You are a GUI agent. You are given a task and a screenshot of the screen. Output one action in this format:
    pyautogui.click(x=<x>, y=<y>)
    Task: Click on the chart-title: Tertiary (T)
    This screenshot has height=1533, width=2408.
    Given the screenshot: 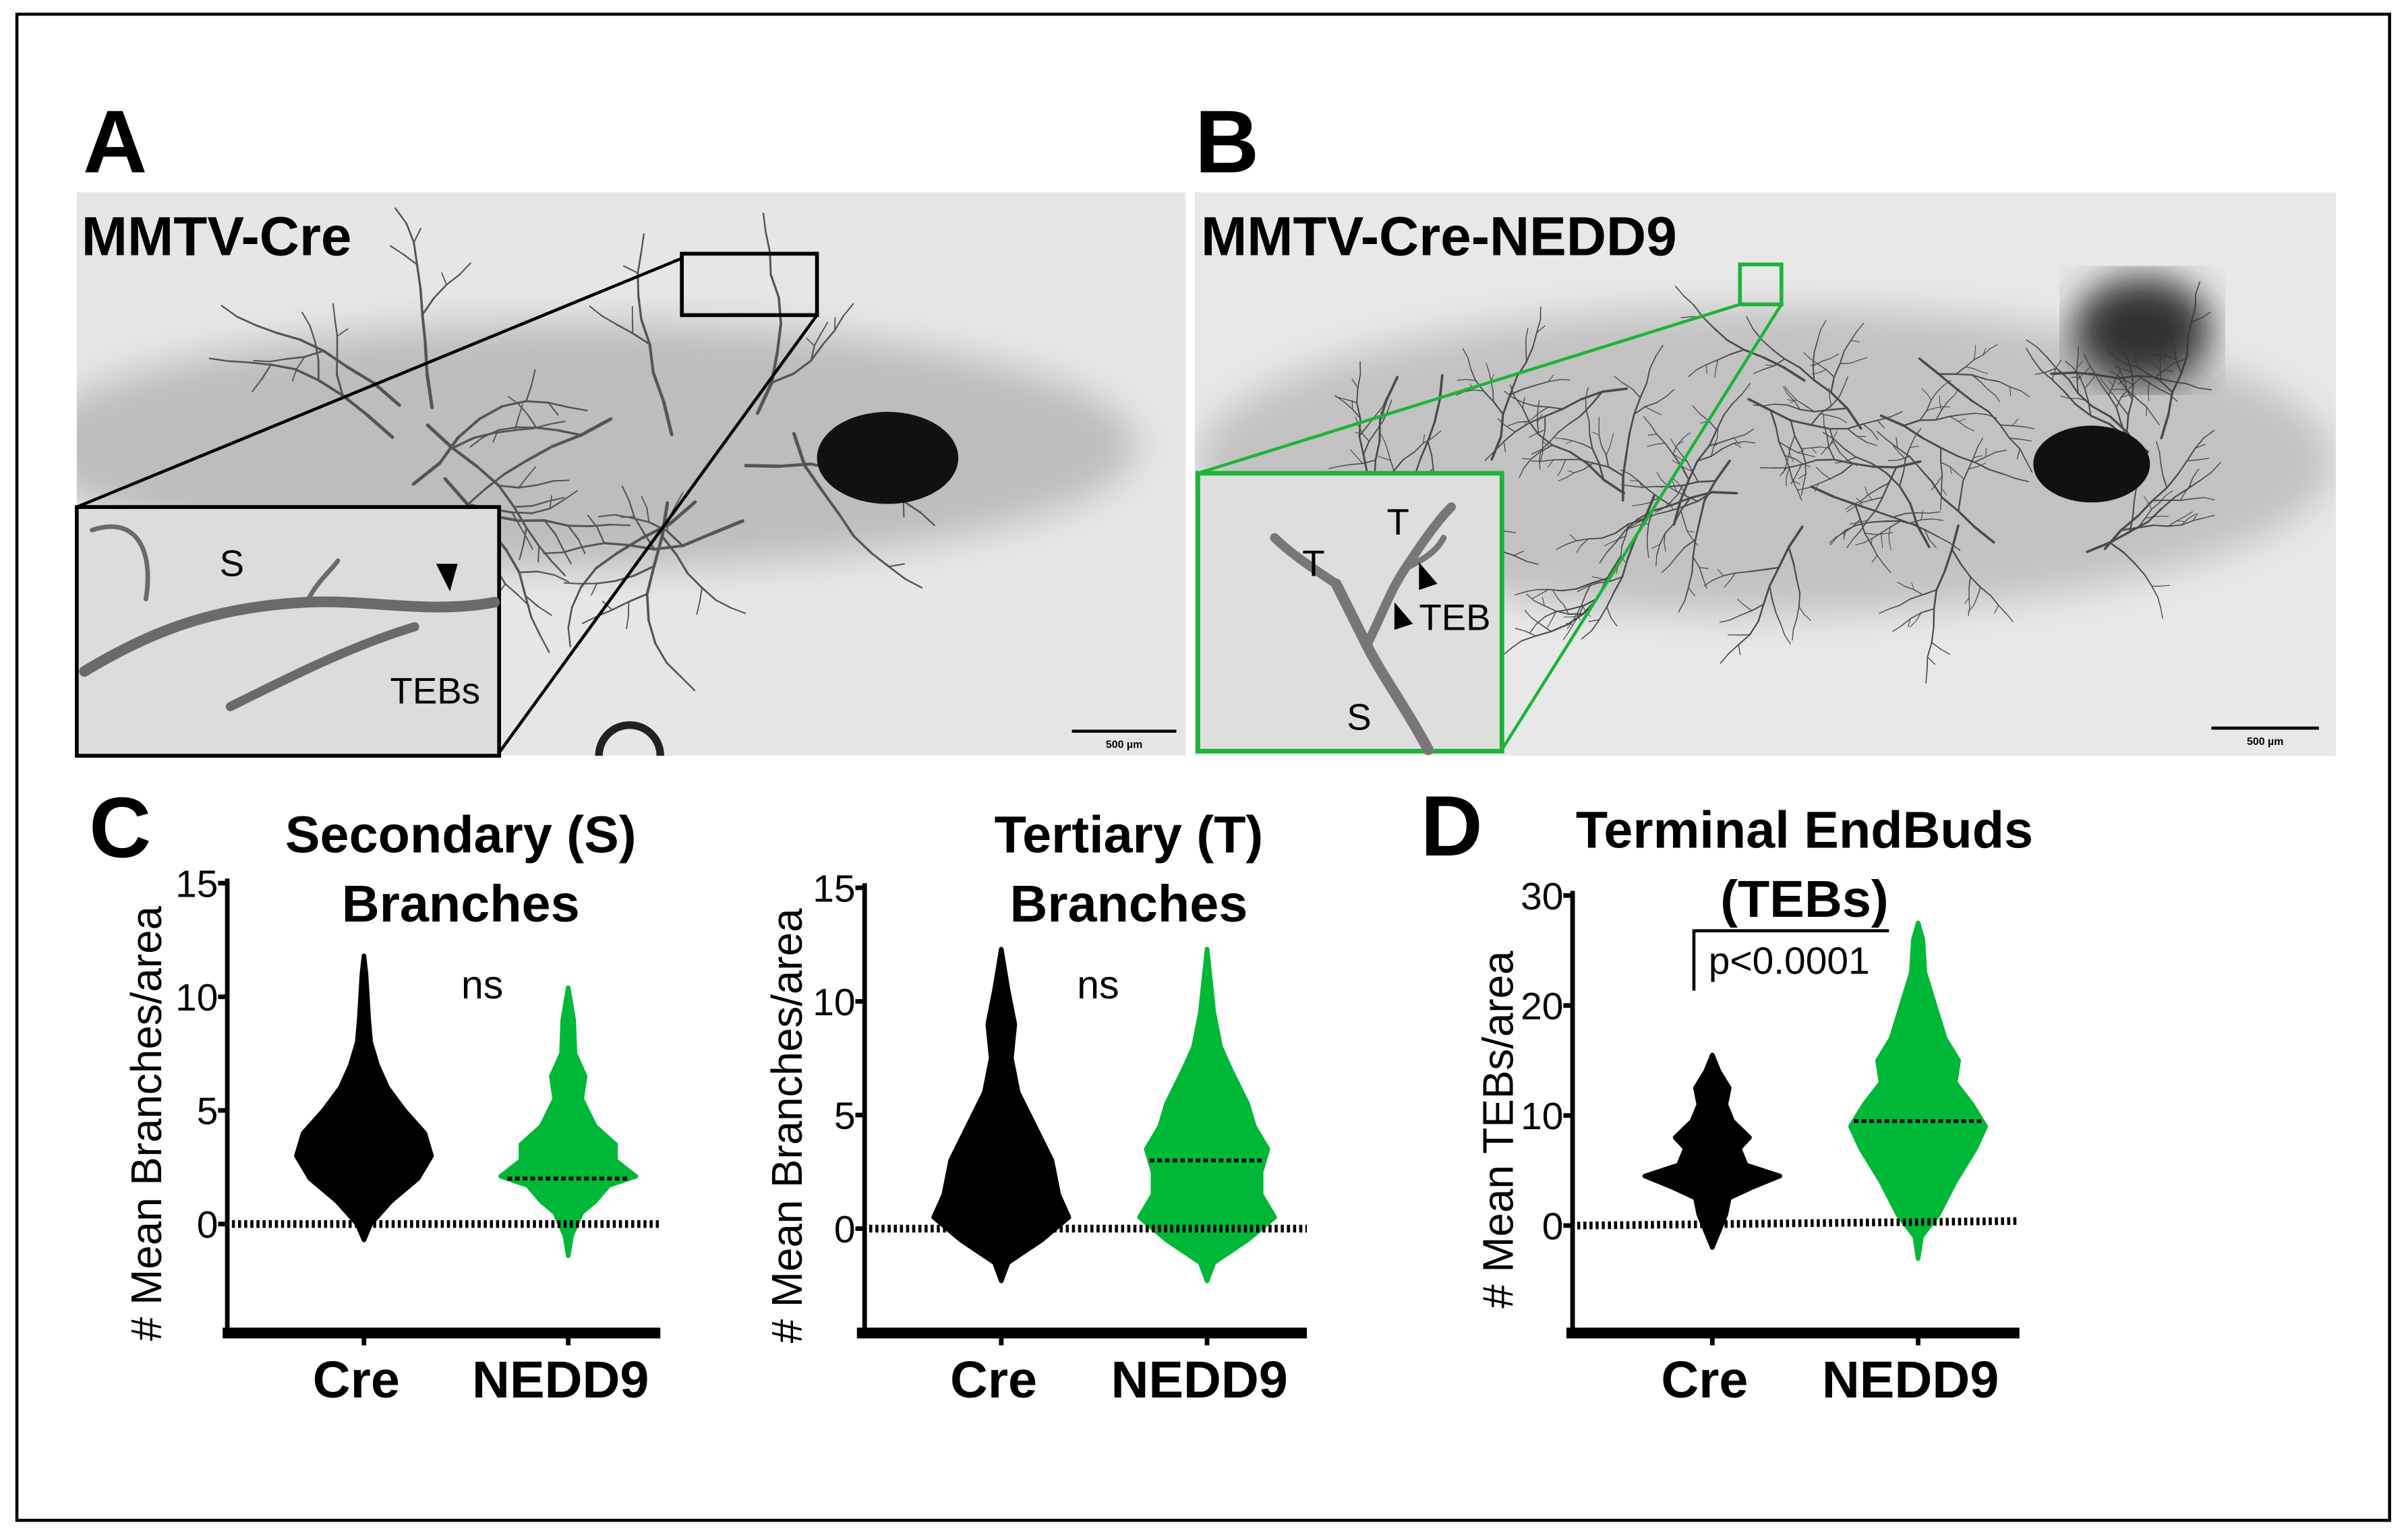 What is the action you would take?
    pyautogui.click(x=1130, y=835)
    